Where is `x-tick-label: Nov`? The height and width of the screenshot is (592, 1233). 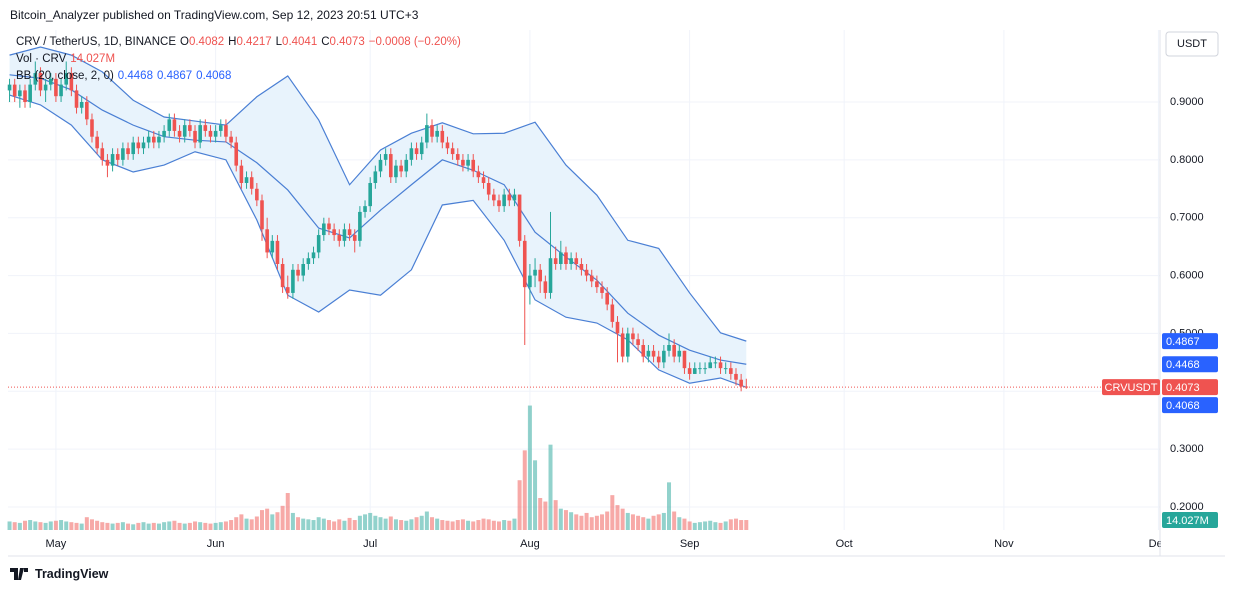 x-tick-label: Nov is located at coordinates (1004, 544).